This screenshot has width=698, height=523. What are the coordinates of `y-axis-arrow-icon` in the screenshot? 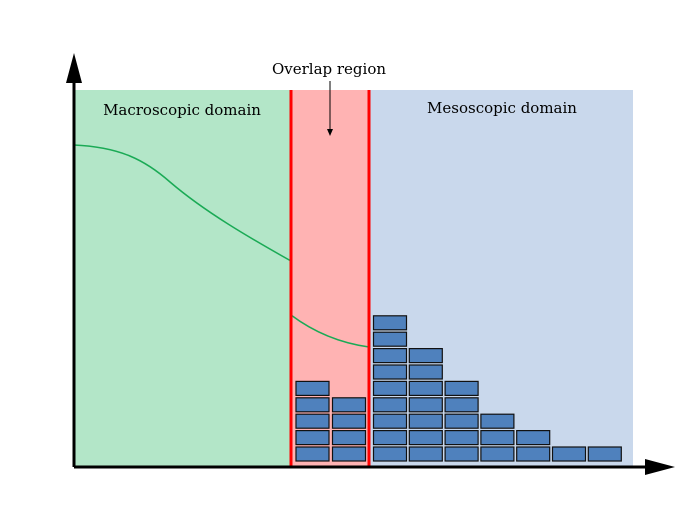 It's located at (74, 68).